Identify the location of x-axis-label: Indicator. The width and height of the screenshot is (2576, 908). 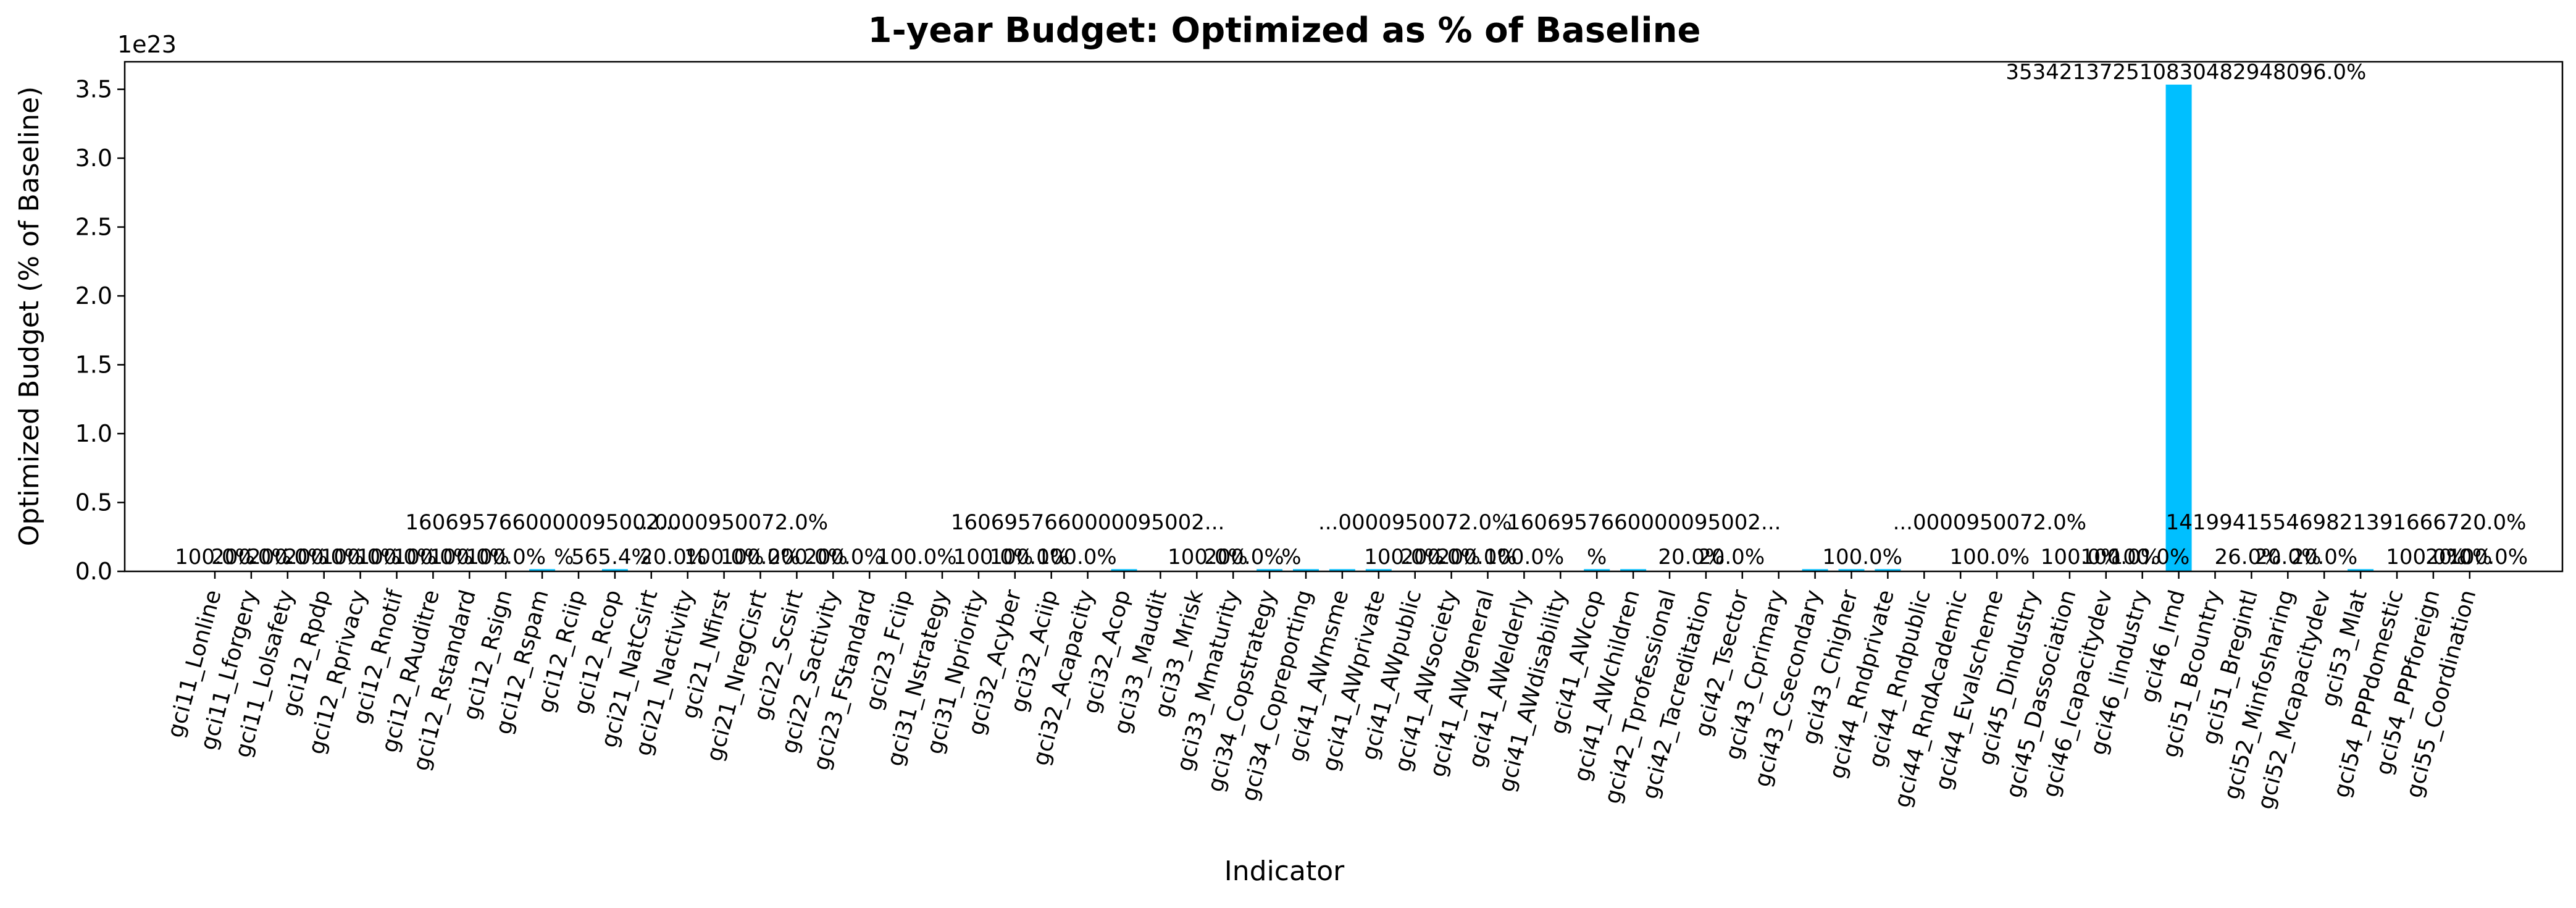
(1284, 871).